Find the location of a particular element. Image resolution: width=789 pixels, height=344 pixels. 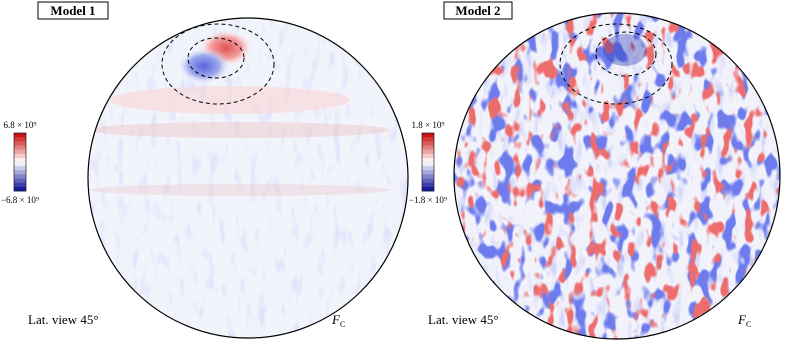

panel-title: Model 1 is located at coordinates (72, 10).